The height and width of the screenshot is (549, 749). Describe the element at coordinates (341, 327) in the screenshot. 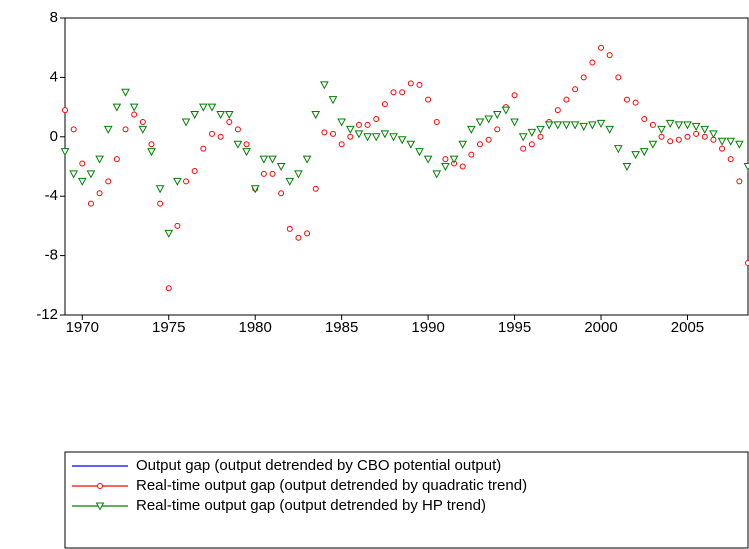

I see `x-tick-label: 1985` at that location.